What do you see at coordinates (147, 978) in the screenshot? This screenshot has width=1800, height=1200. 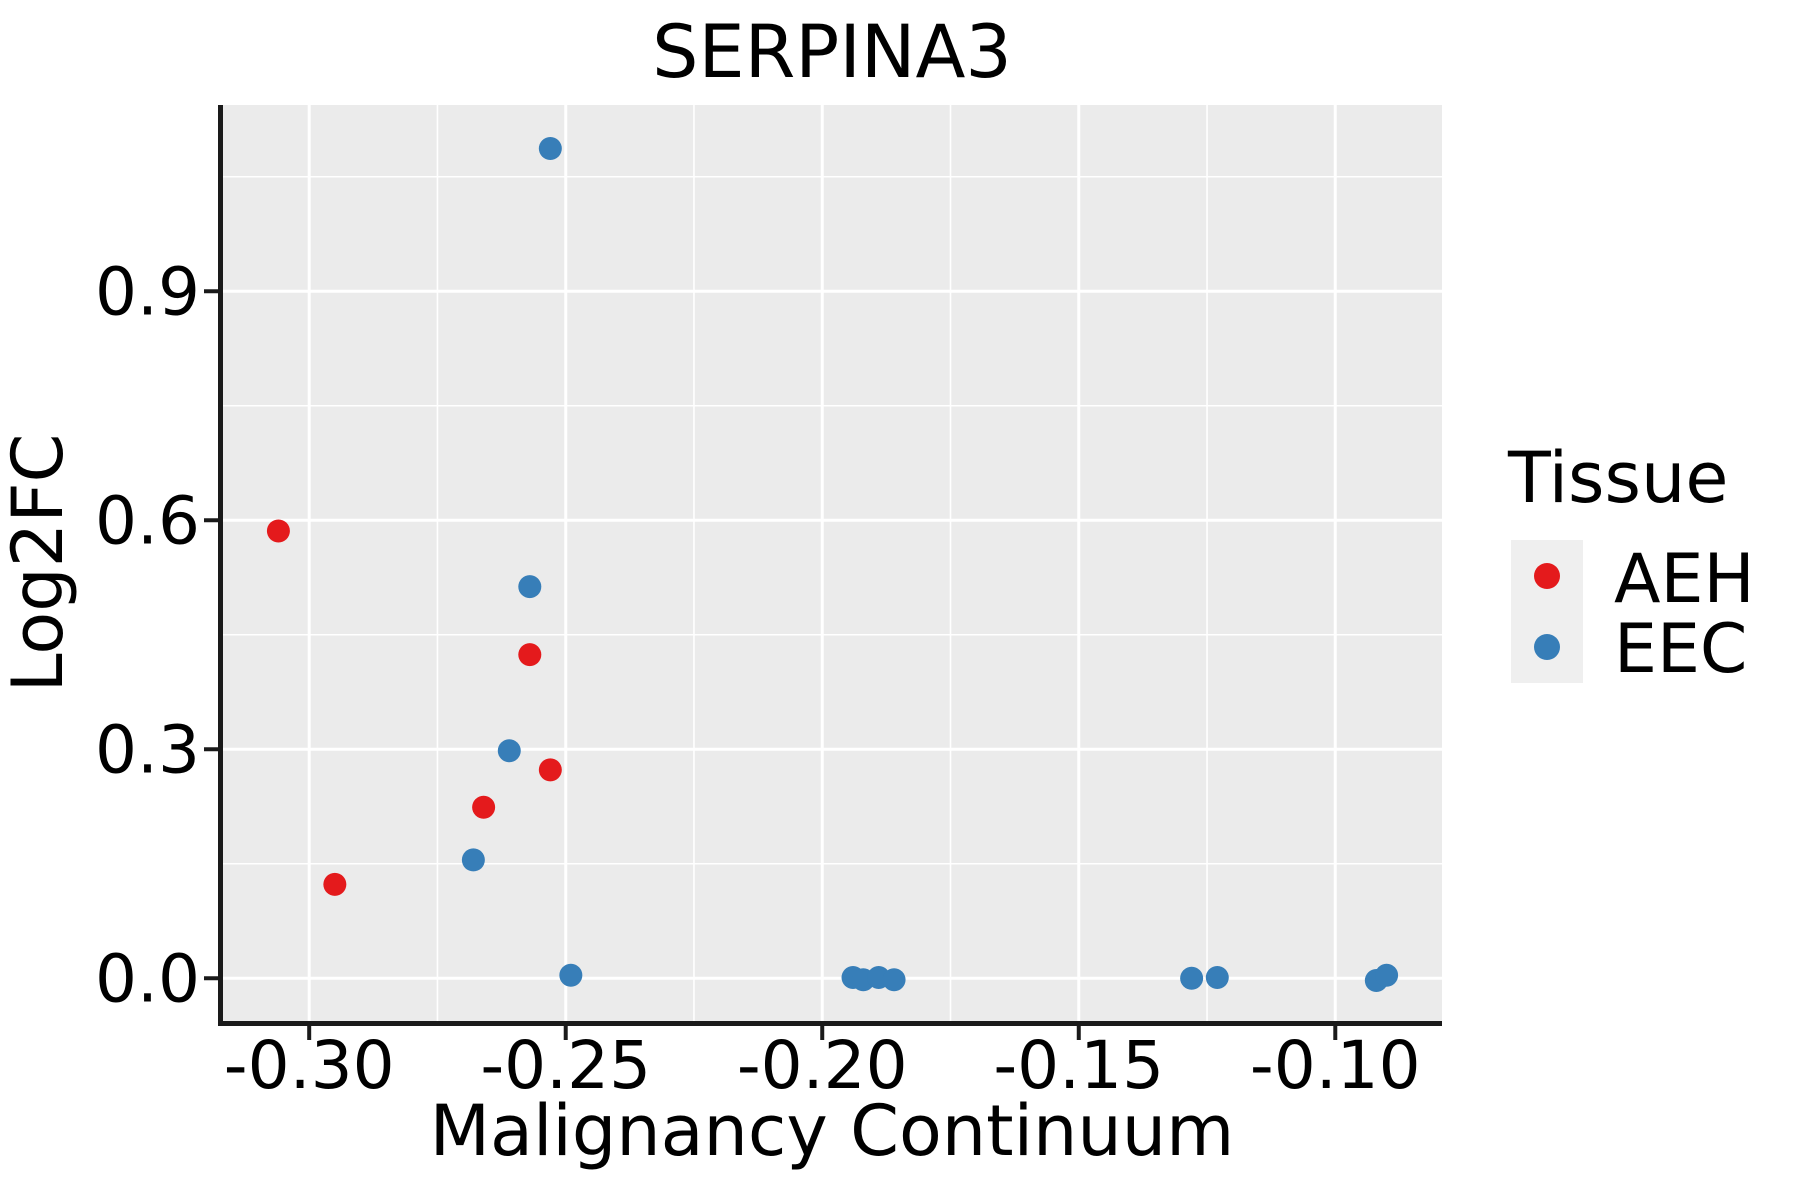 I see `y-tick-label: 0.0` at bounding box center [147, 978].